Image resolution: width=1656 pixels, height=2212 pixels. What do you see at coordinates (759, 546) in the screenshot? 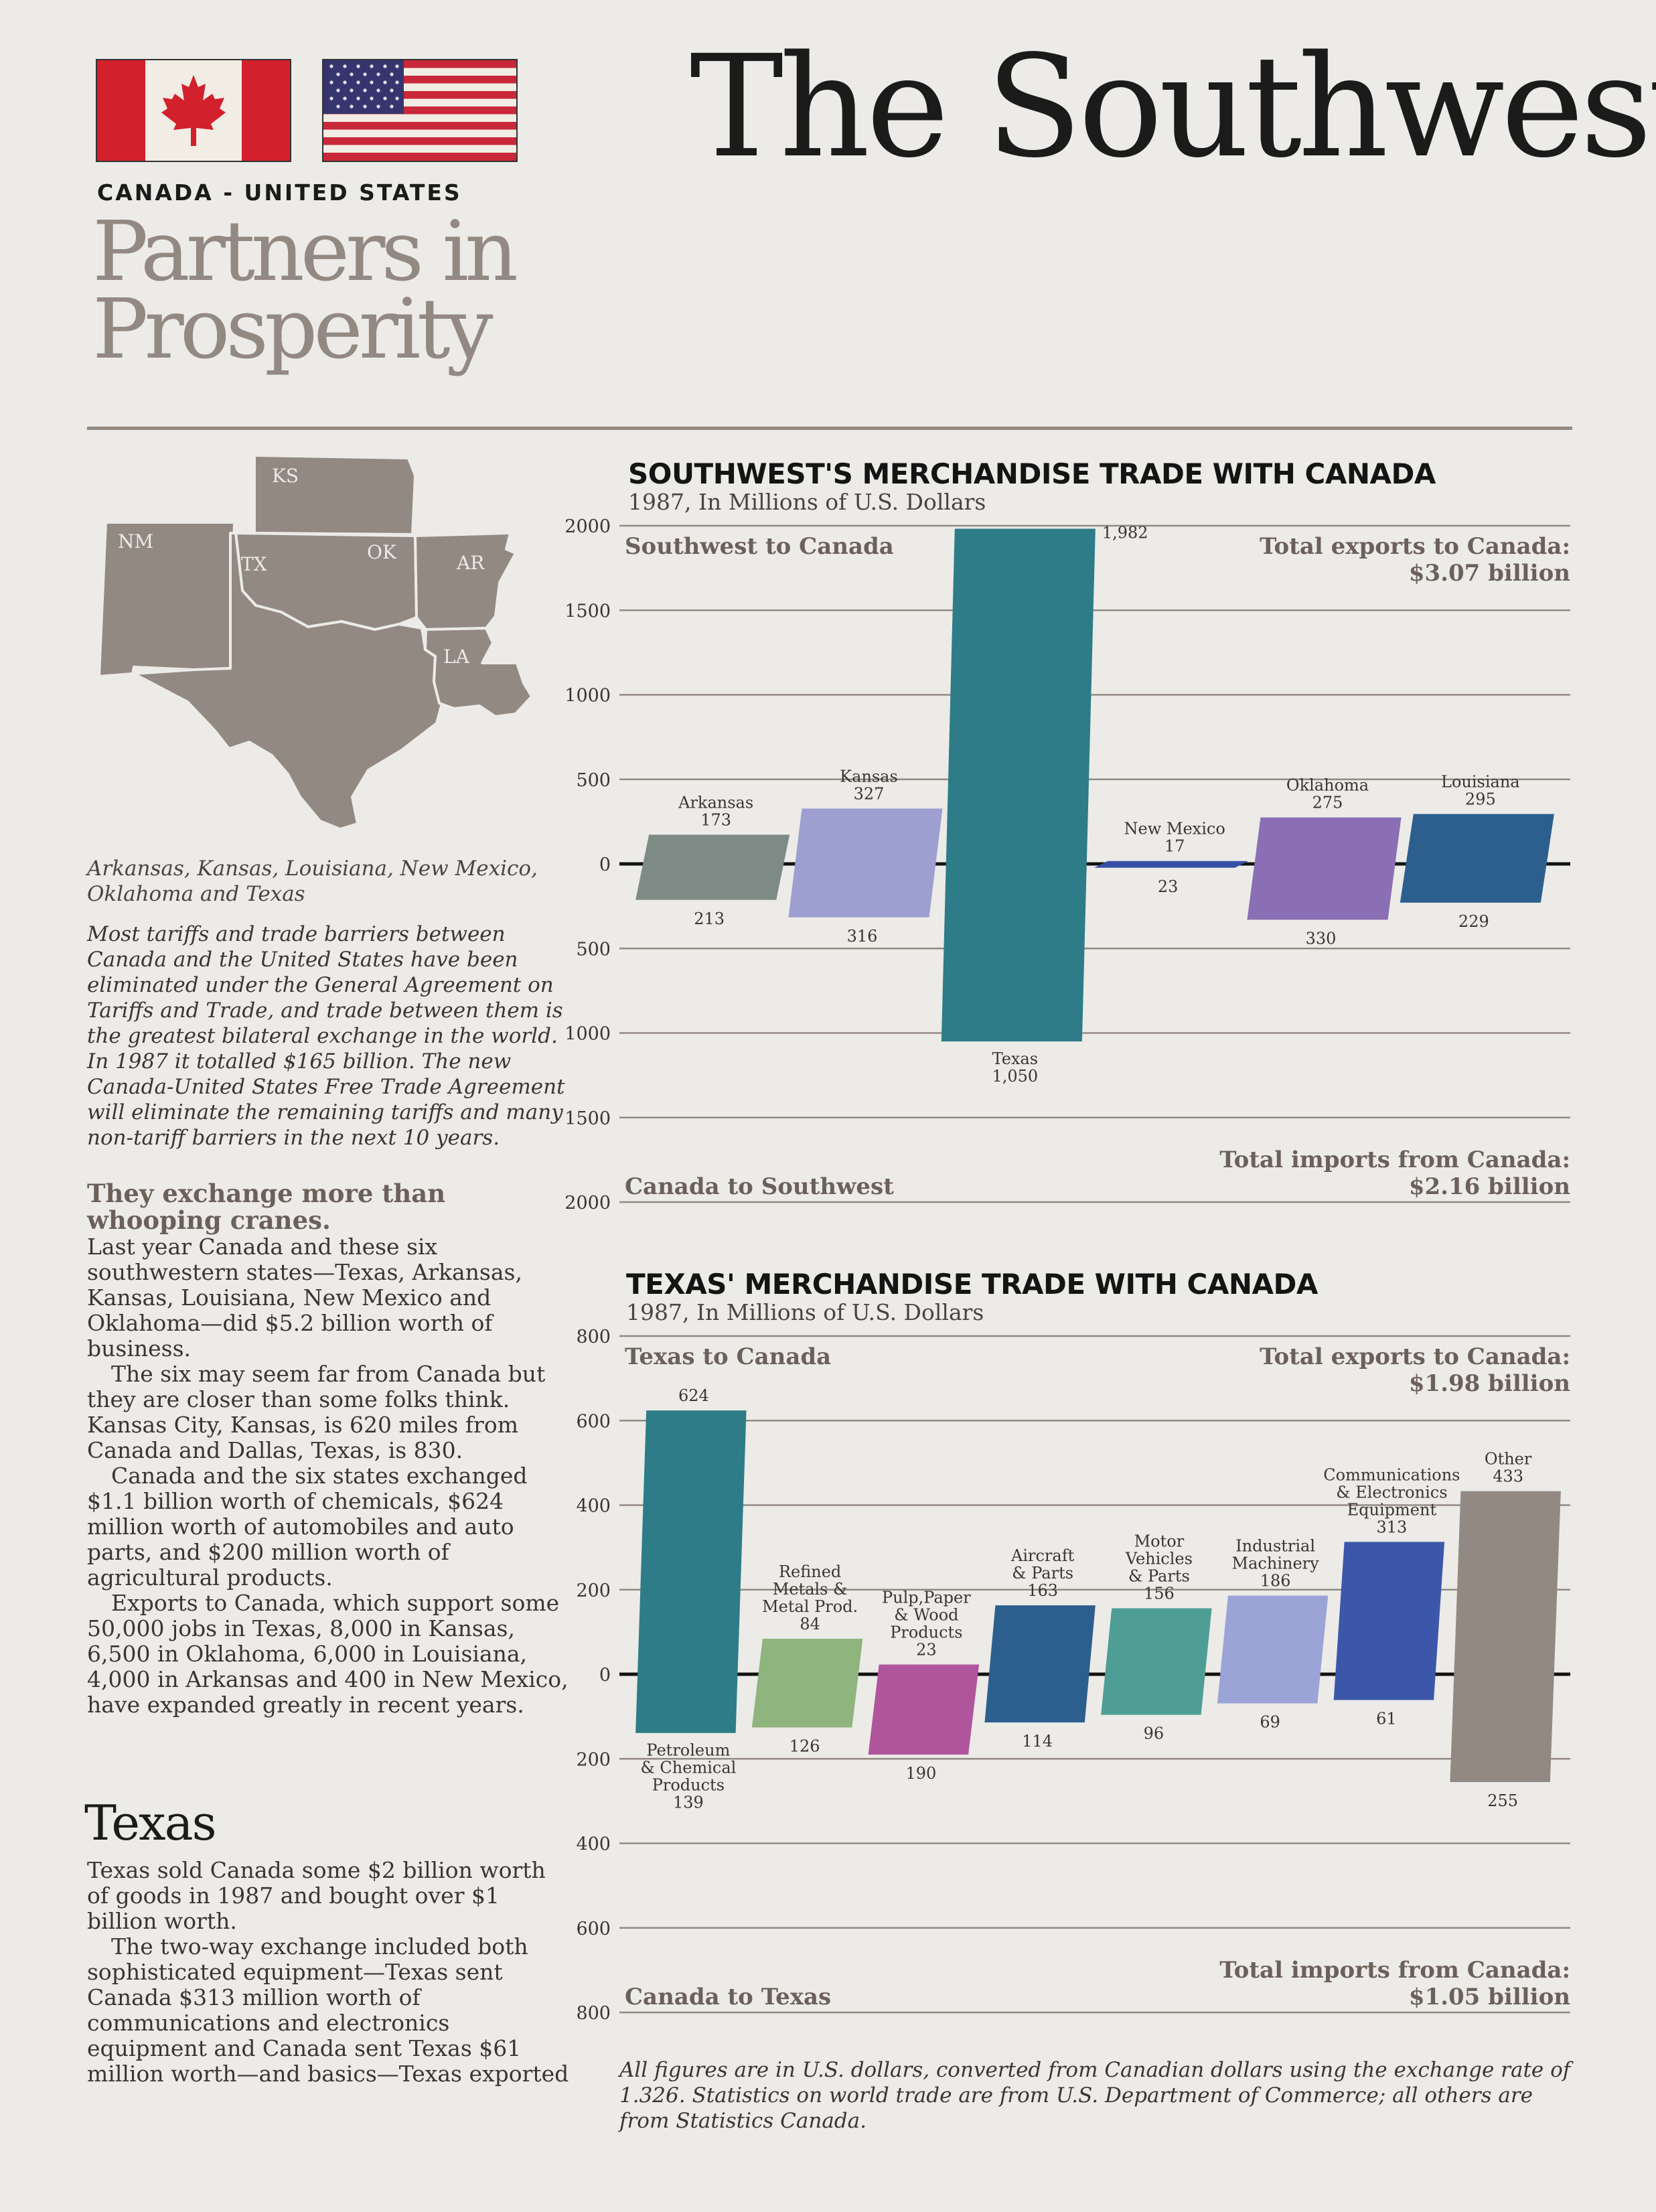
I see `upper-axis-label: Southwest to Canada` at bounding box center [759, 546].